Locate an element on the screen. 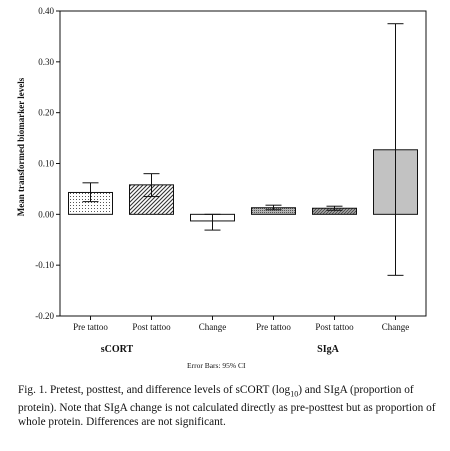 This screenshot has width=450, height=451. caption-subscript: 10 is located at coordinates (294, 394).